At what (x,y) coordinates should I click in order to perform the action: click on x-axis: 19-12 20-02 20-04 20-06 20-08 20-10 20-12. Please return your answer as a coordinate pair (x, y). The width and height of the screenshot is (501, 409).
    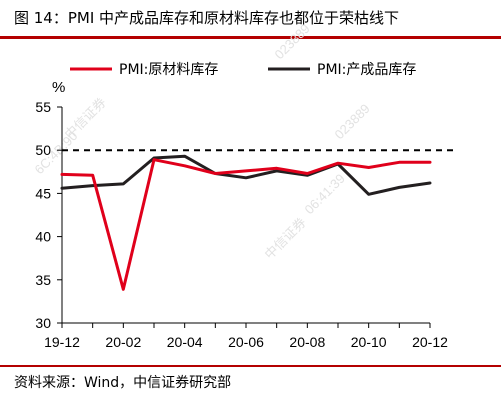
    Looking at the image, I should click on (246, 336).